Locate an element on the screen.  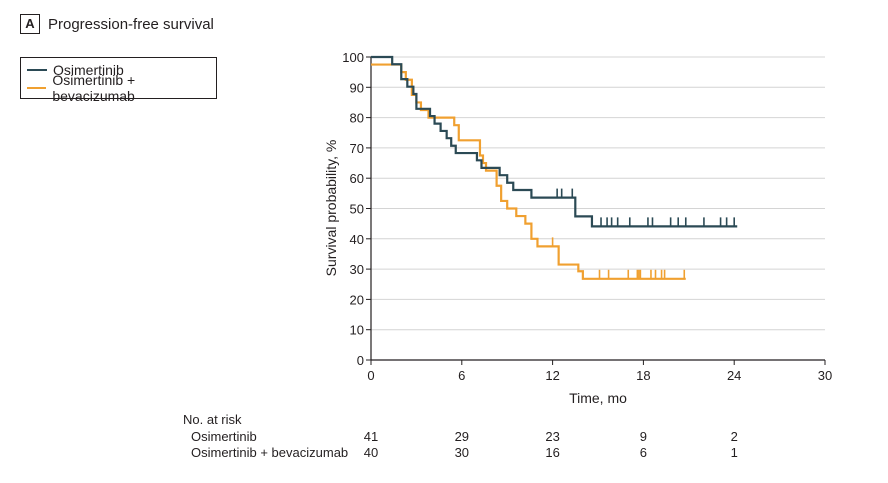
risk-value: 29 is located at coordinates (462, 436).